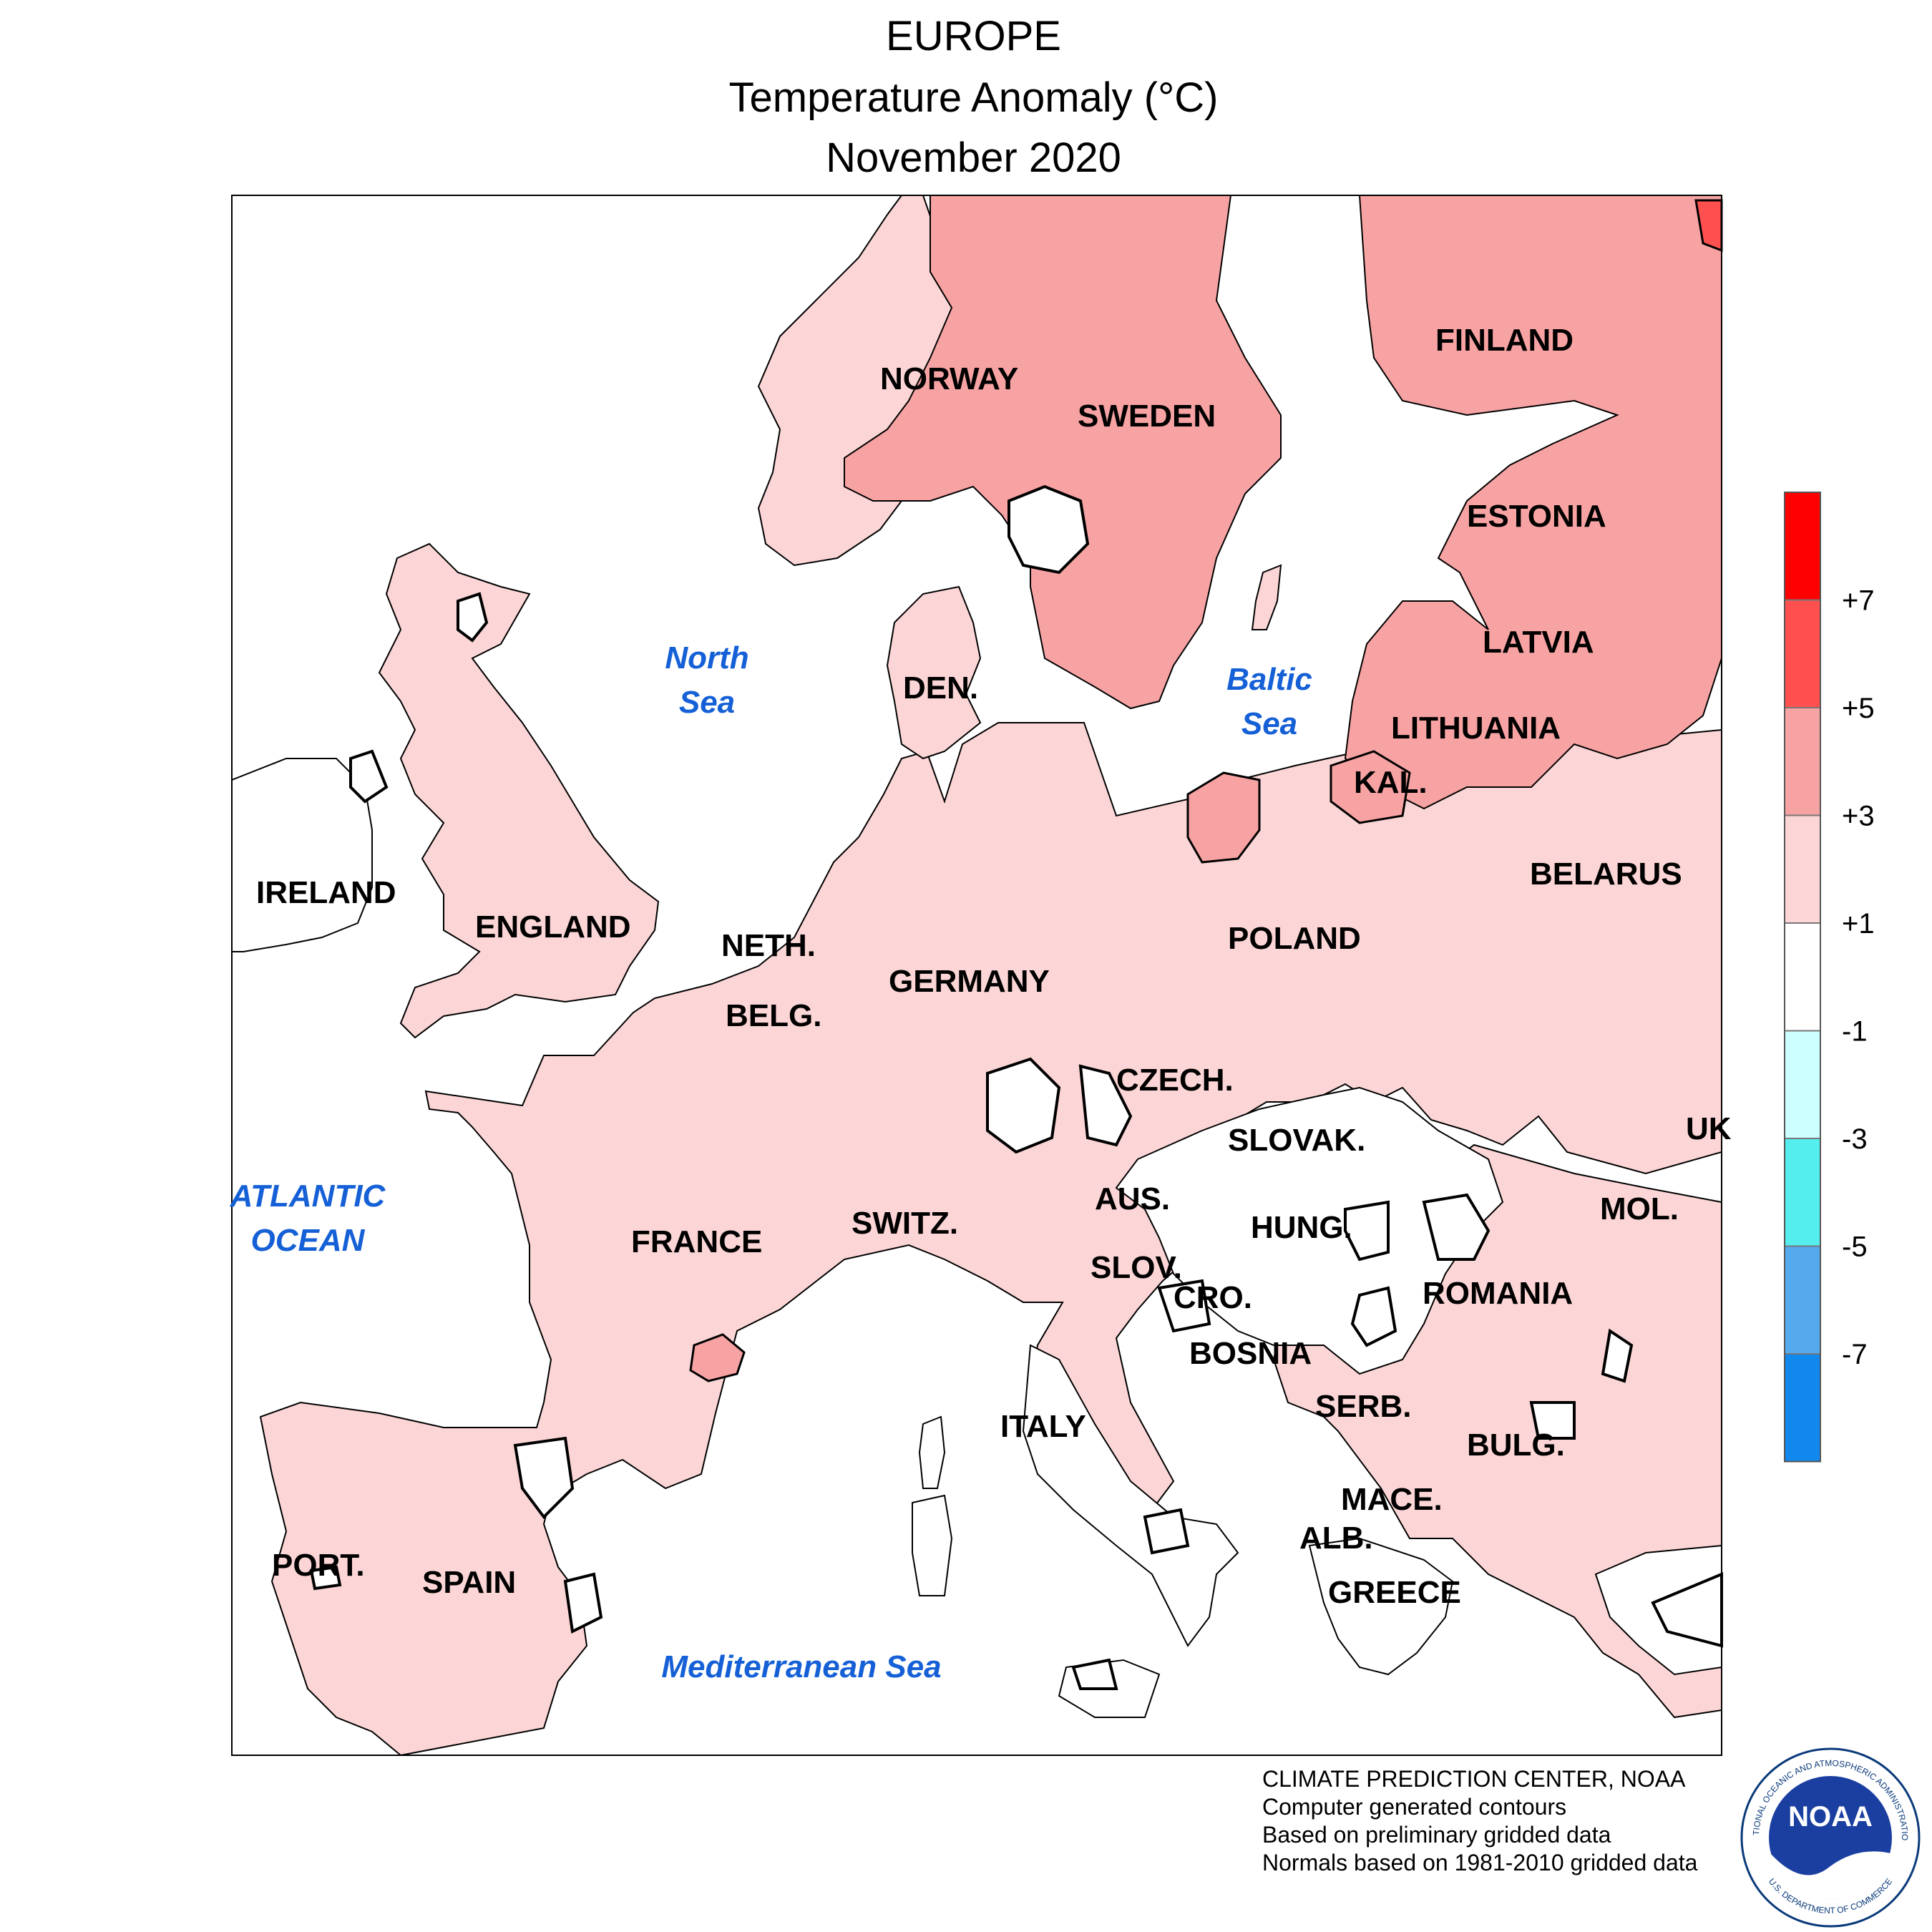 The image size is (1932, 1932). I want to click on land-sardinia, so click(932, 1545).